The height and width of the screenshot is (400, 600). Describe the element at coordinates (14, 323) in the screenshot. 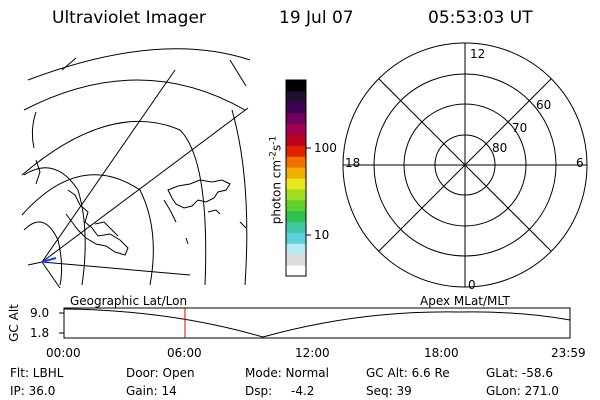

I see `orbit-axis-label: GC Alt` at that location.